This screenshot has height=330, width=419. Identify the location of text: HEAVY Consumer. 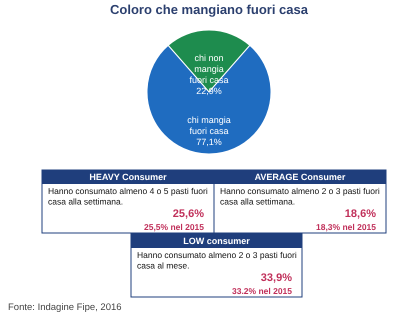
(128, 177).